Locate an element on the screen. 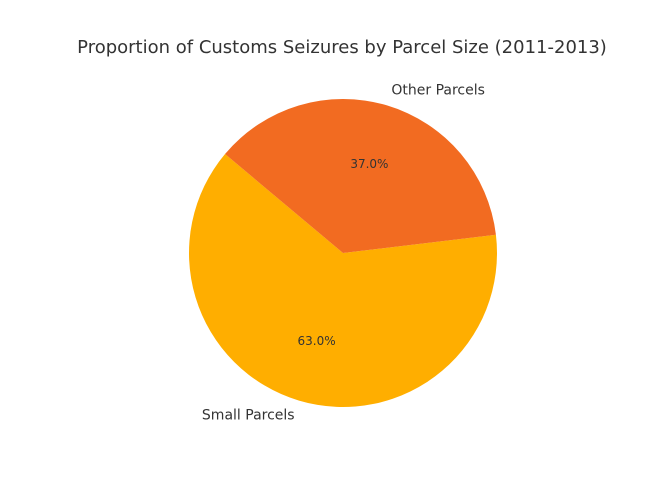  slice-label-other-parcels: Other Parcels is located at coordinates (438, 91).